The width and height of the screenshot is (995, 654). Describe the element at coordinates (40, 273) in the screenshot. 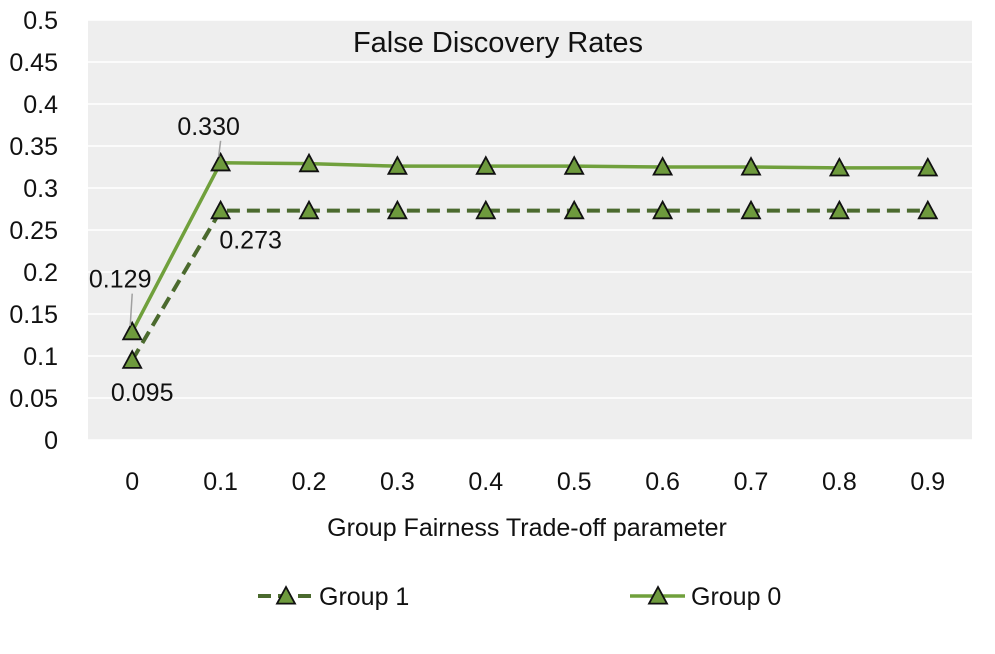

I see `y-tick-label: 0.2` at that location.